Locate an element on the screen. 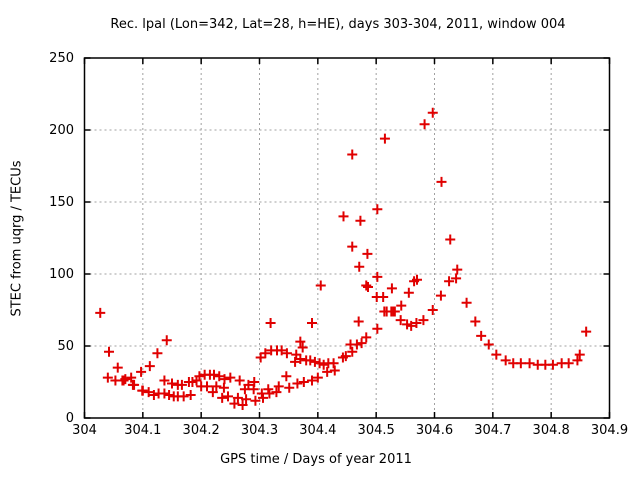 The height and width of the screenshot is (480, 640). x-tick-label: 304.9 is located at coordinates (609, 430).